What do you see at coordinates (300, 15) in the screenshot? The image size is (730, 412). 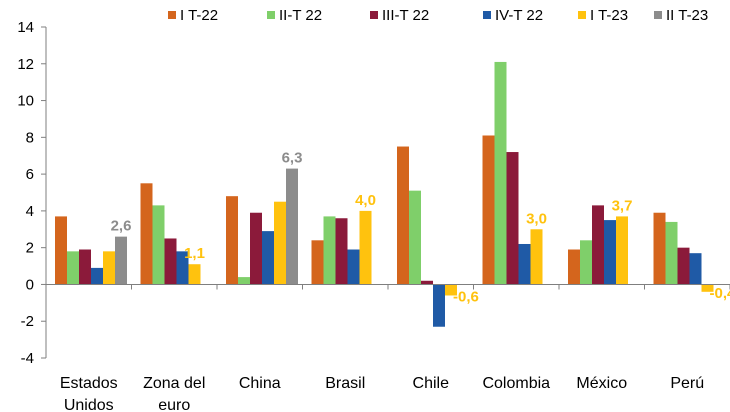 I see `legend-label: II-T 22` at bounding box center [300, 15].